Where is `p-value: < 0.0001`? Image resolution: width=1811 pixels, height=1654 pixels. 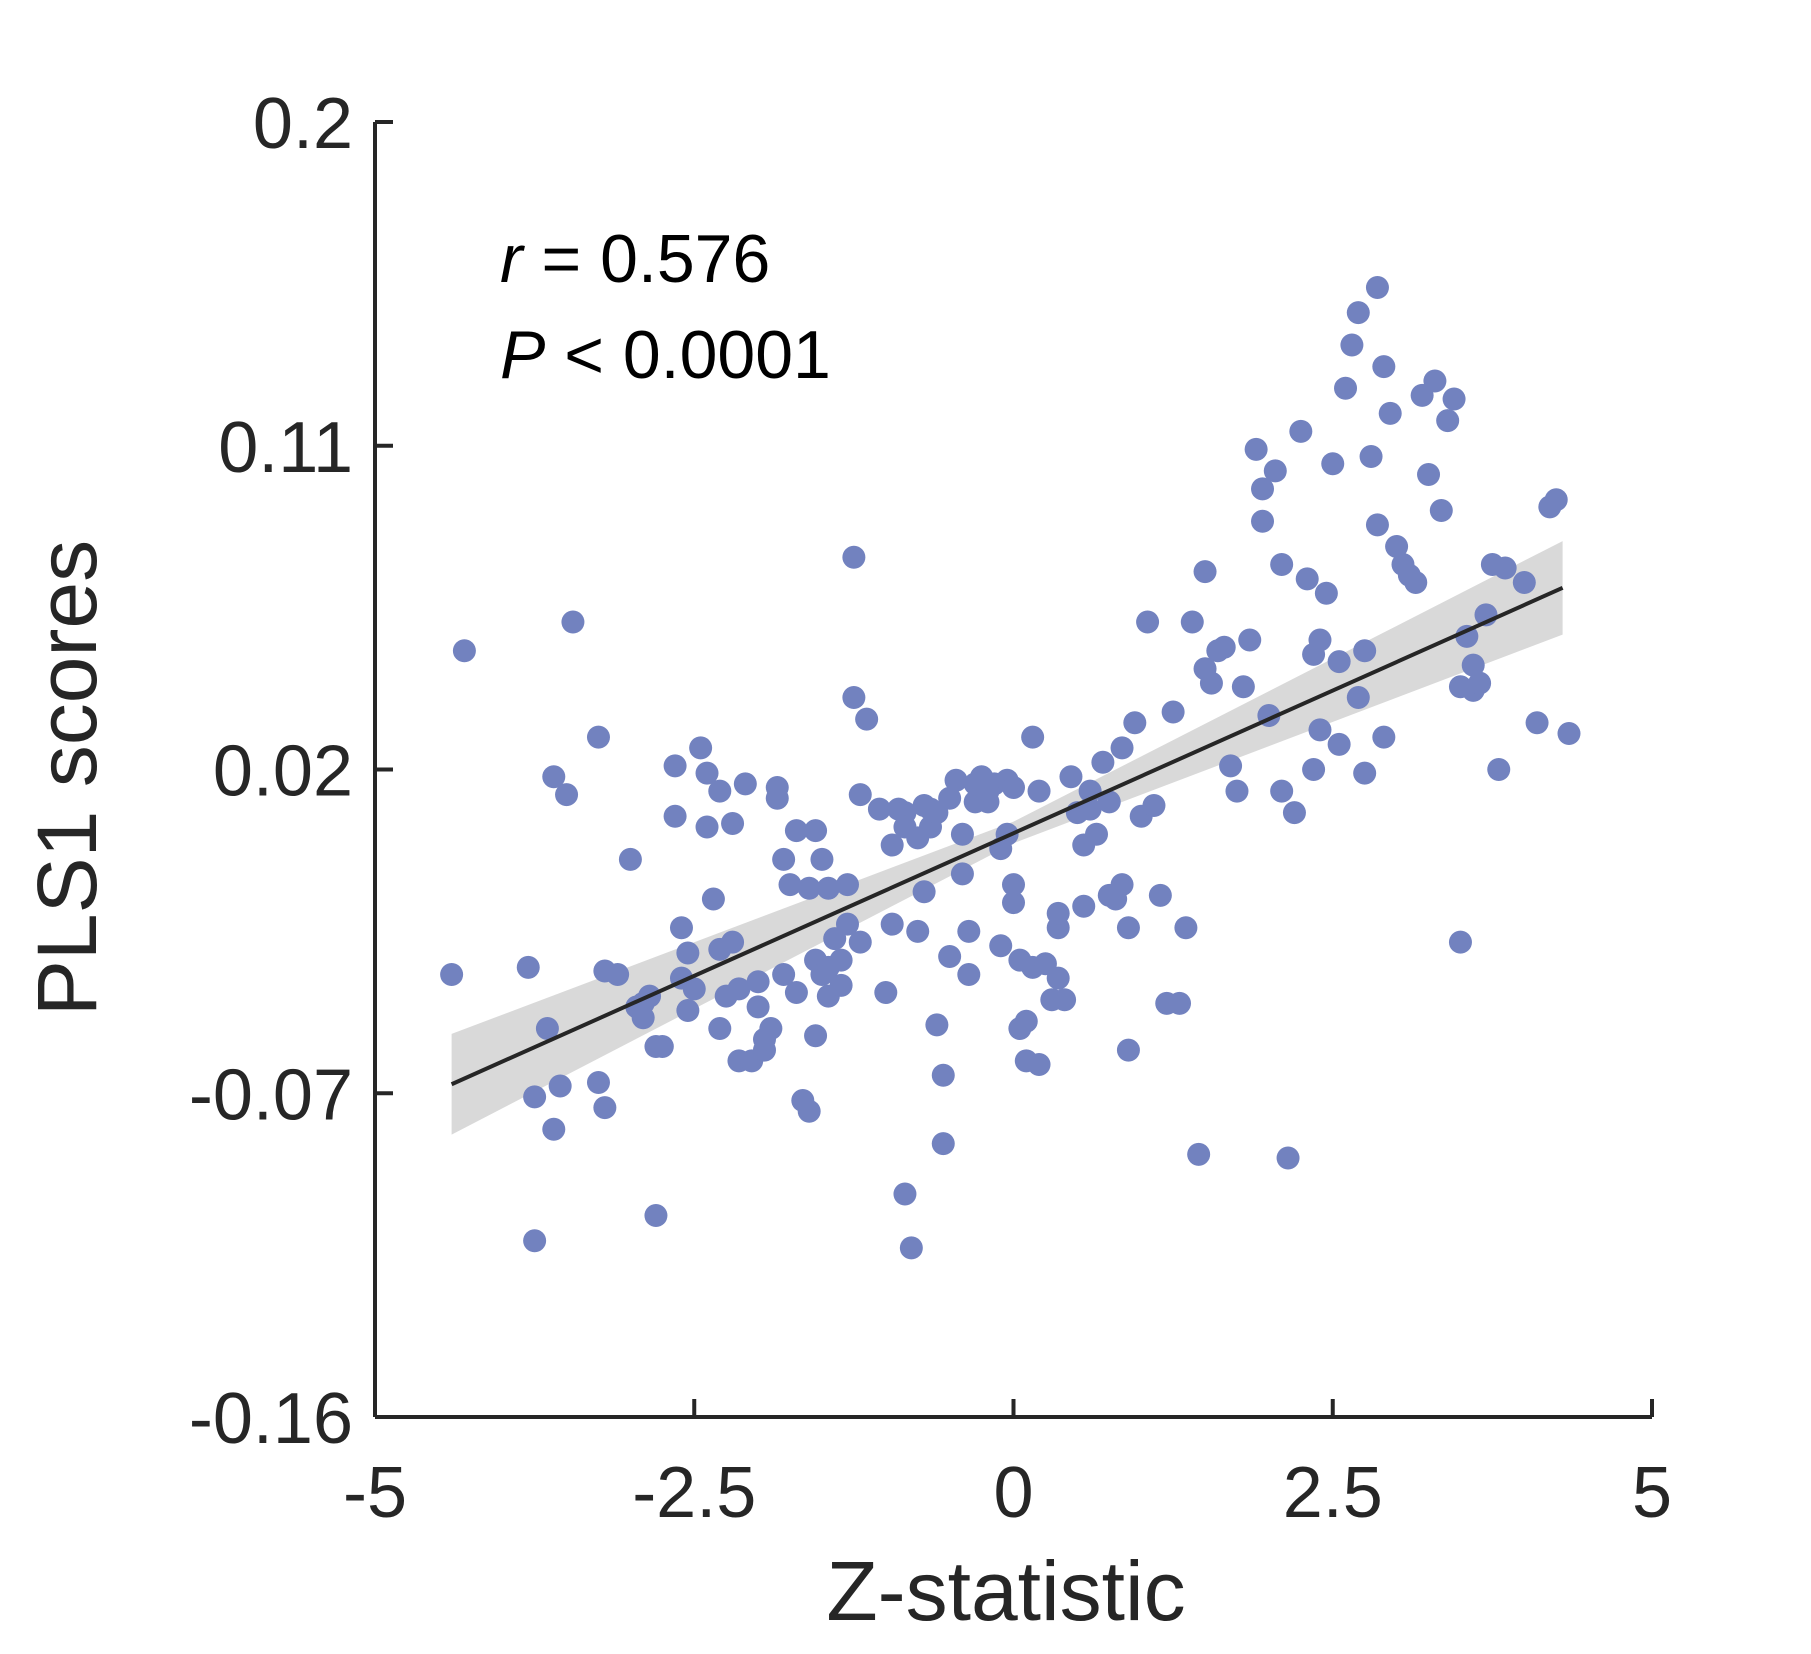 p-value: < 0.0001 is located at coordinates (687, 355).